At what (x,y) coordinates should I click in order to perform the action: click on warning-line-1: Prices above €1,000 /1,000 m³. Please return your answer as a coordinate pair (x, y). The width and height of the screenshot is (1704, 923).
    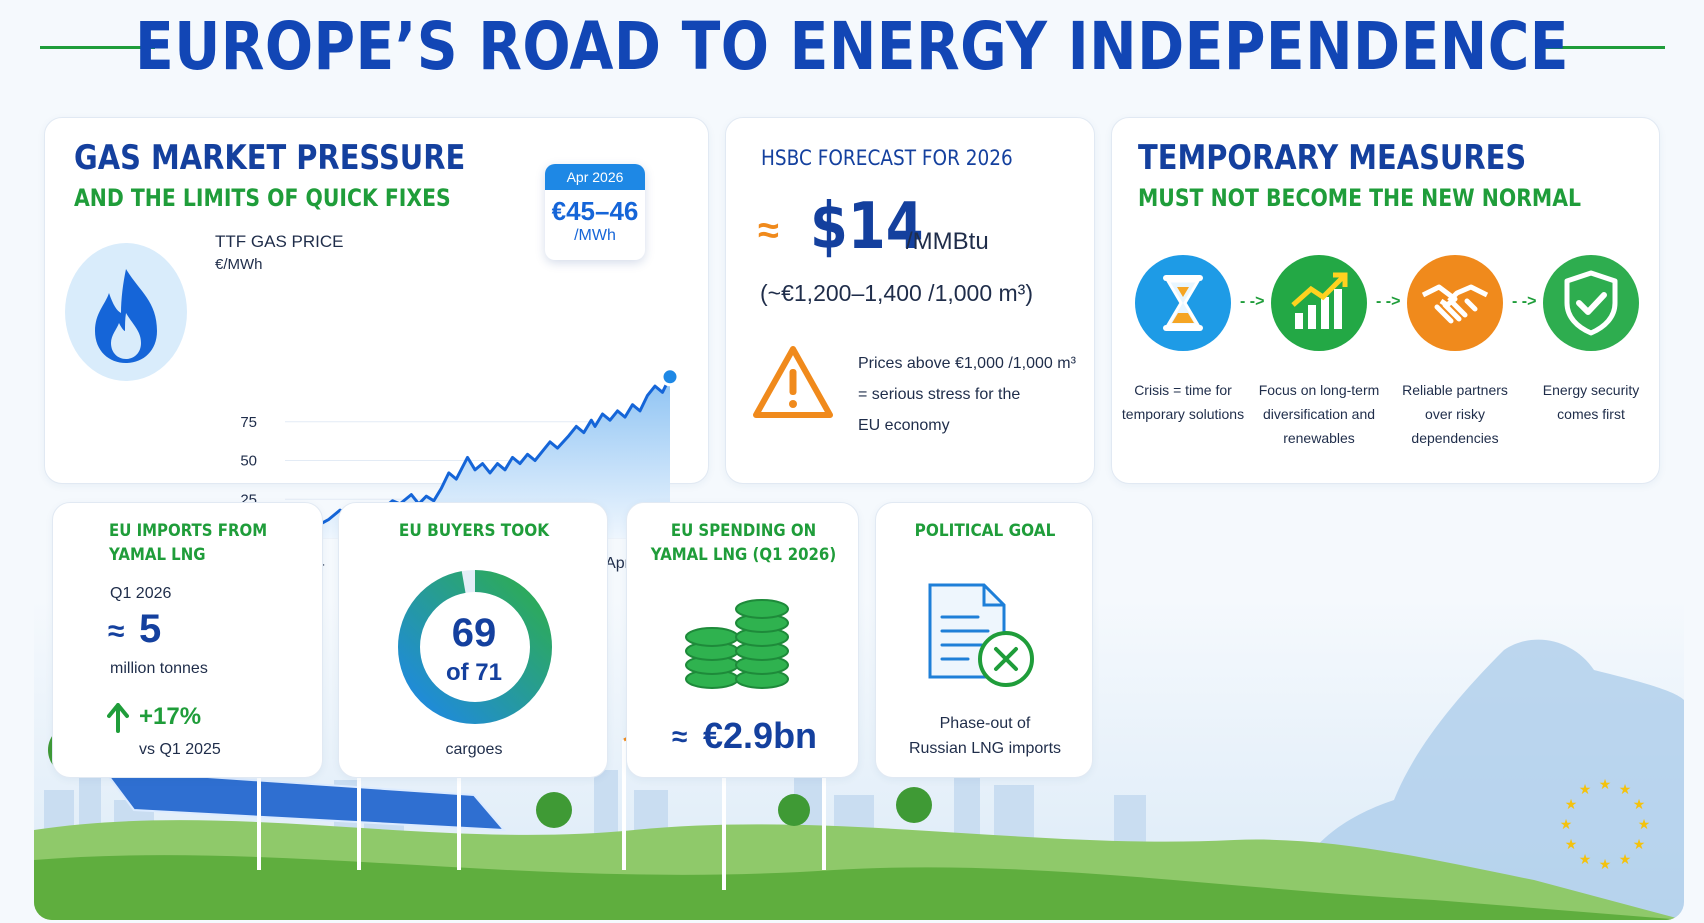
    Looking at the image, I should click on (967, 363).